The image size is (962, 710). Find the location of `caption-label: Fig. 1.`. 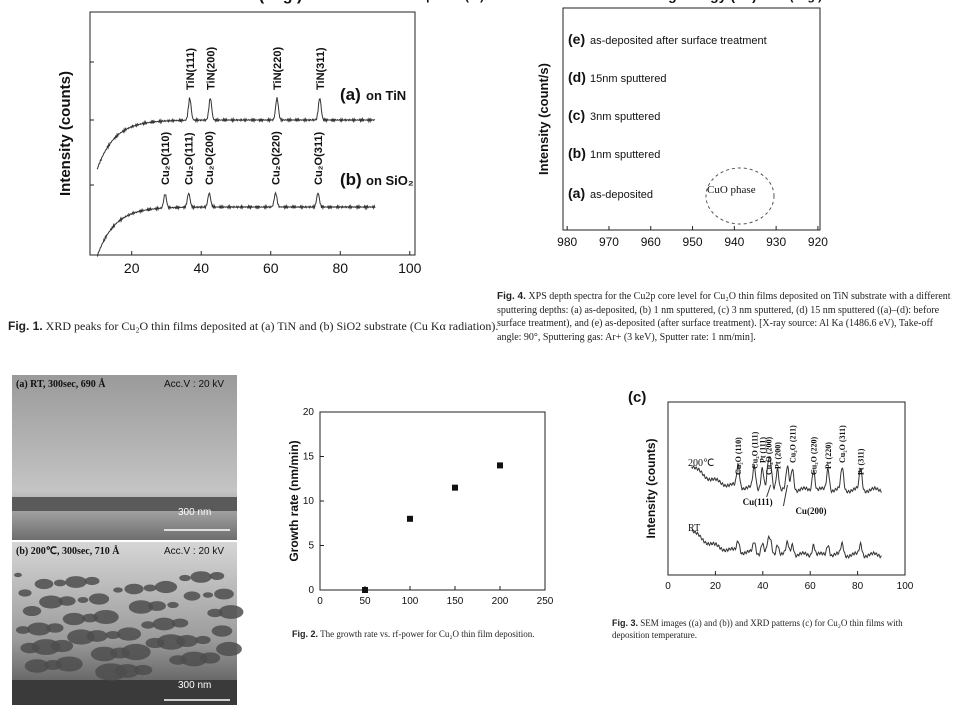

caption-label: Fig. 1. is located at coordinates (25, 326).